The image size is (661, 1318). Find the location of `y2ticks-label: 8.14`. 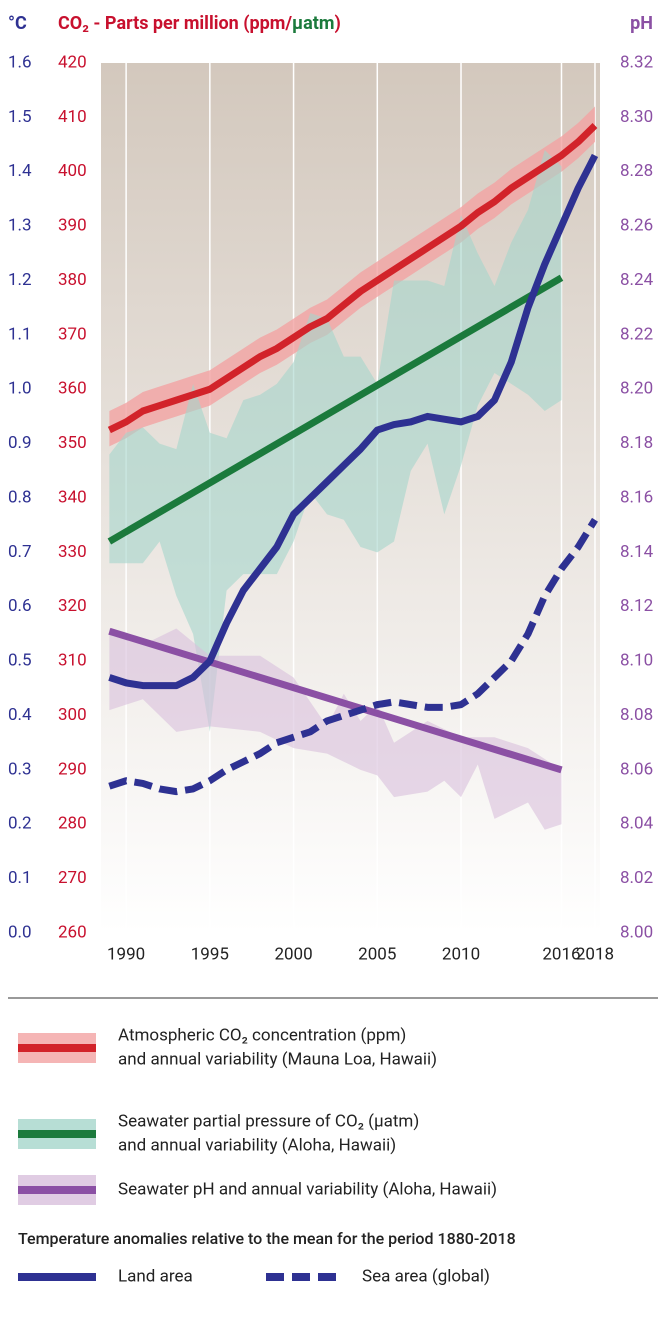

y2ticks-label: 8.14 is located at coordinates (637, 552).